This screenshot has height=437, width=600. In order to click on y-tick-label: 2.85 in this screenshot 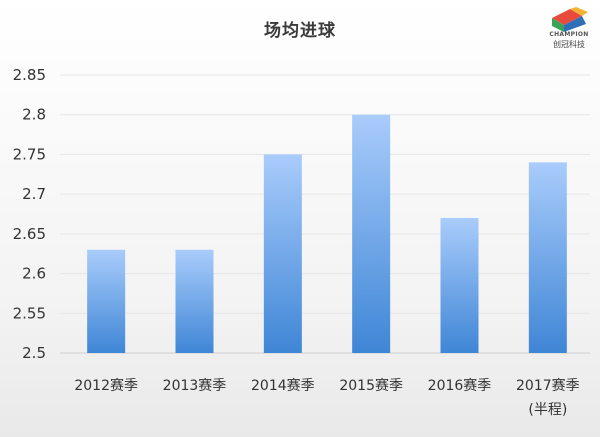, I will do `click(29, 75)`.